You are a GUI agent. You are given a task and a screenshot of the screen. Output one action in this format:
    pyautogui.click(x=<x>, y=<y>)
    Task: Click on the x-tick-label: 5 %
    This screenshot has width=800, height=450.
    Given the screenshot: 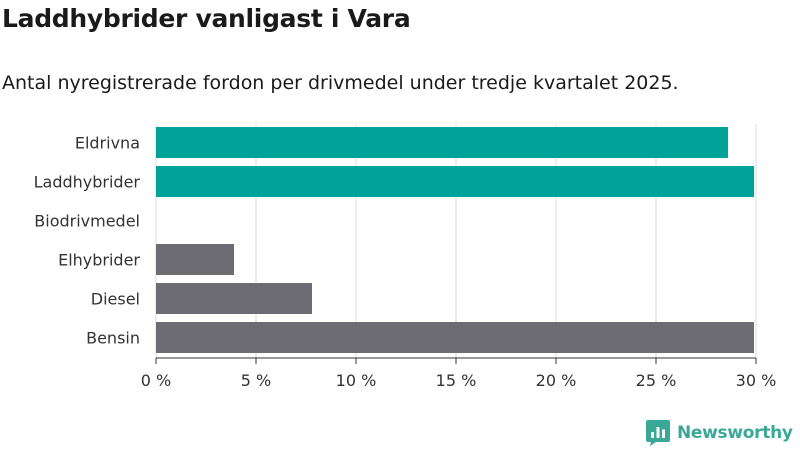 What is the action you would take?
    pyautogui.click(x=256, y=380)
    